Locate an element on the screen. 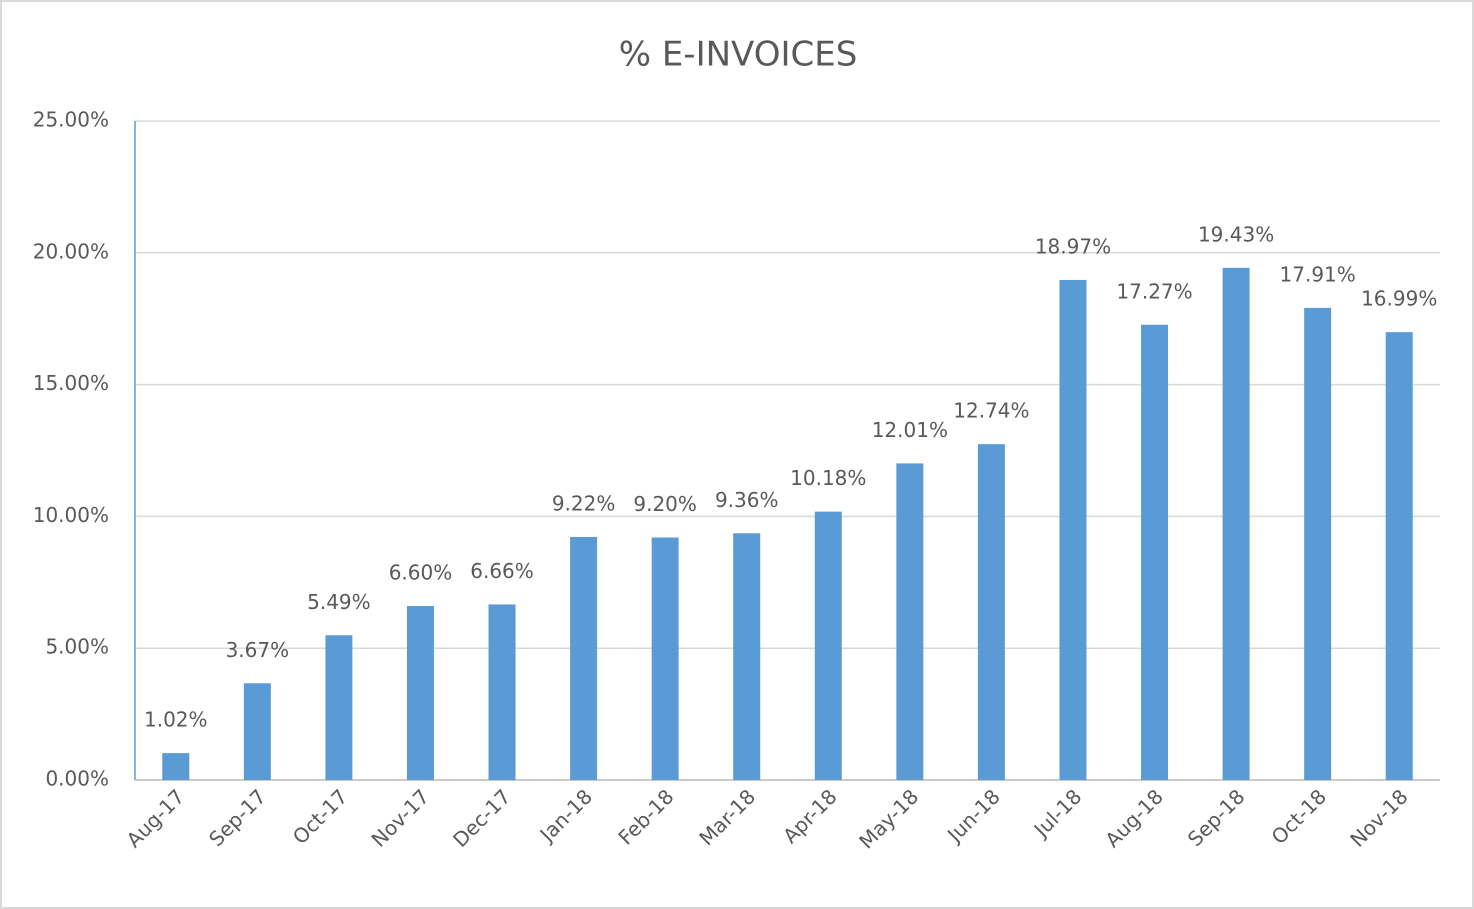 The width and height of the screenshot is (1474, 909). data-label: 6.66% is located at coordinates (502, 571).